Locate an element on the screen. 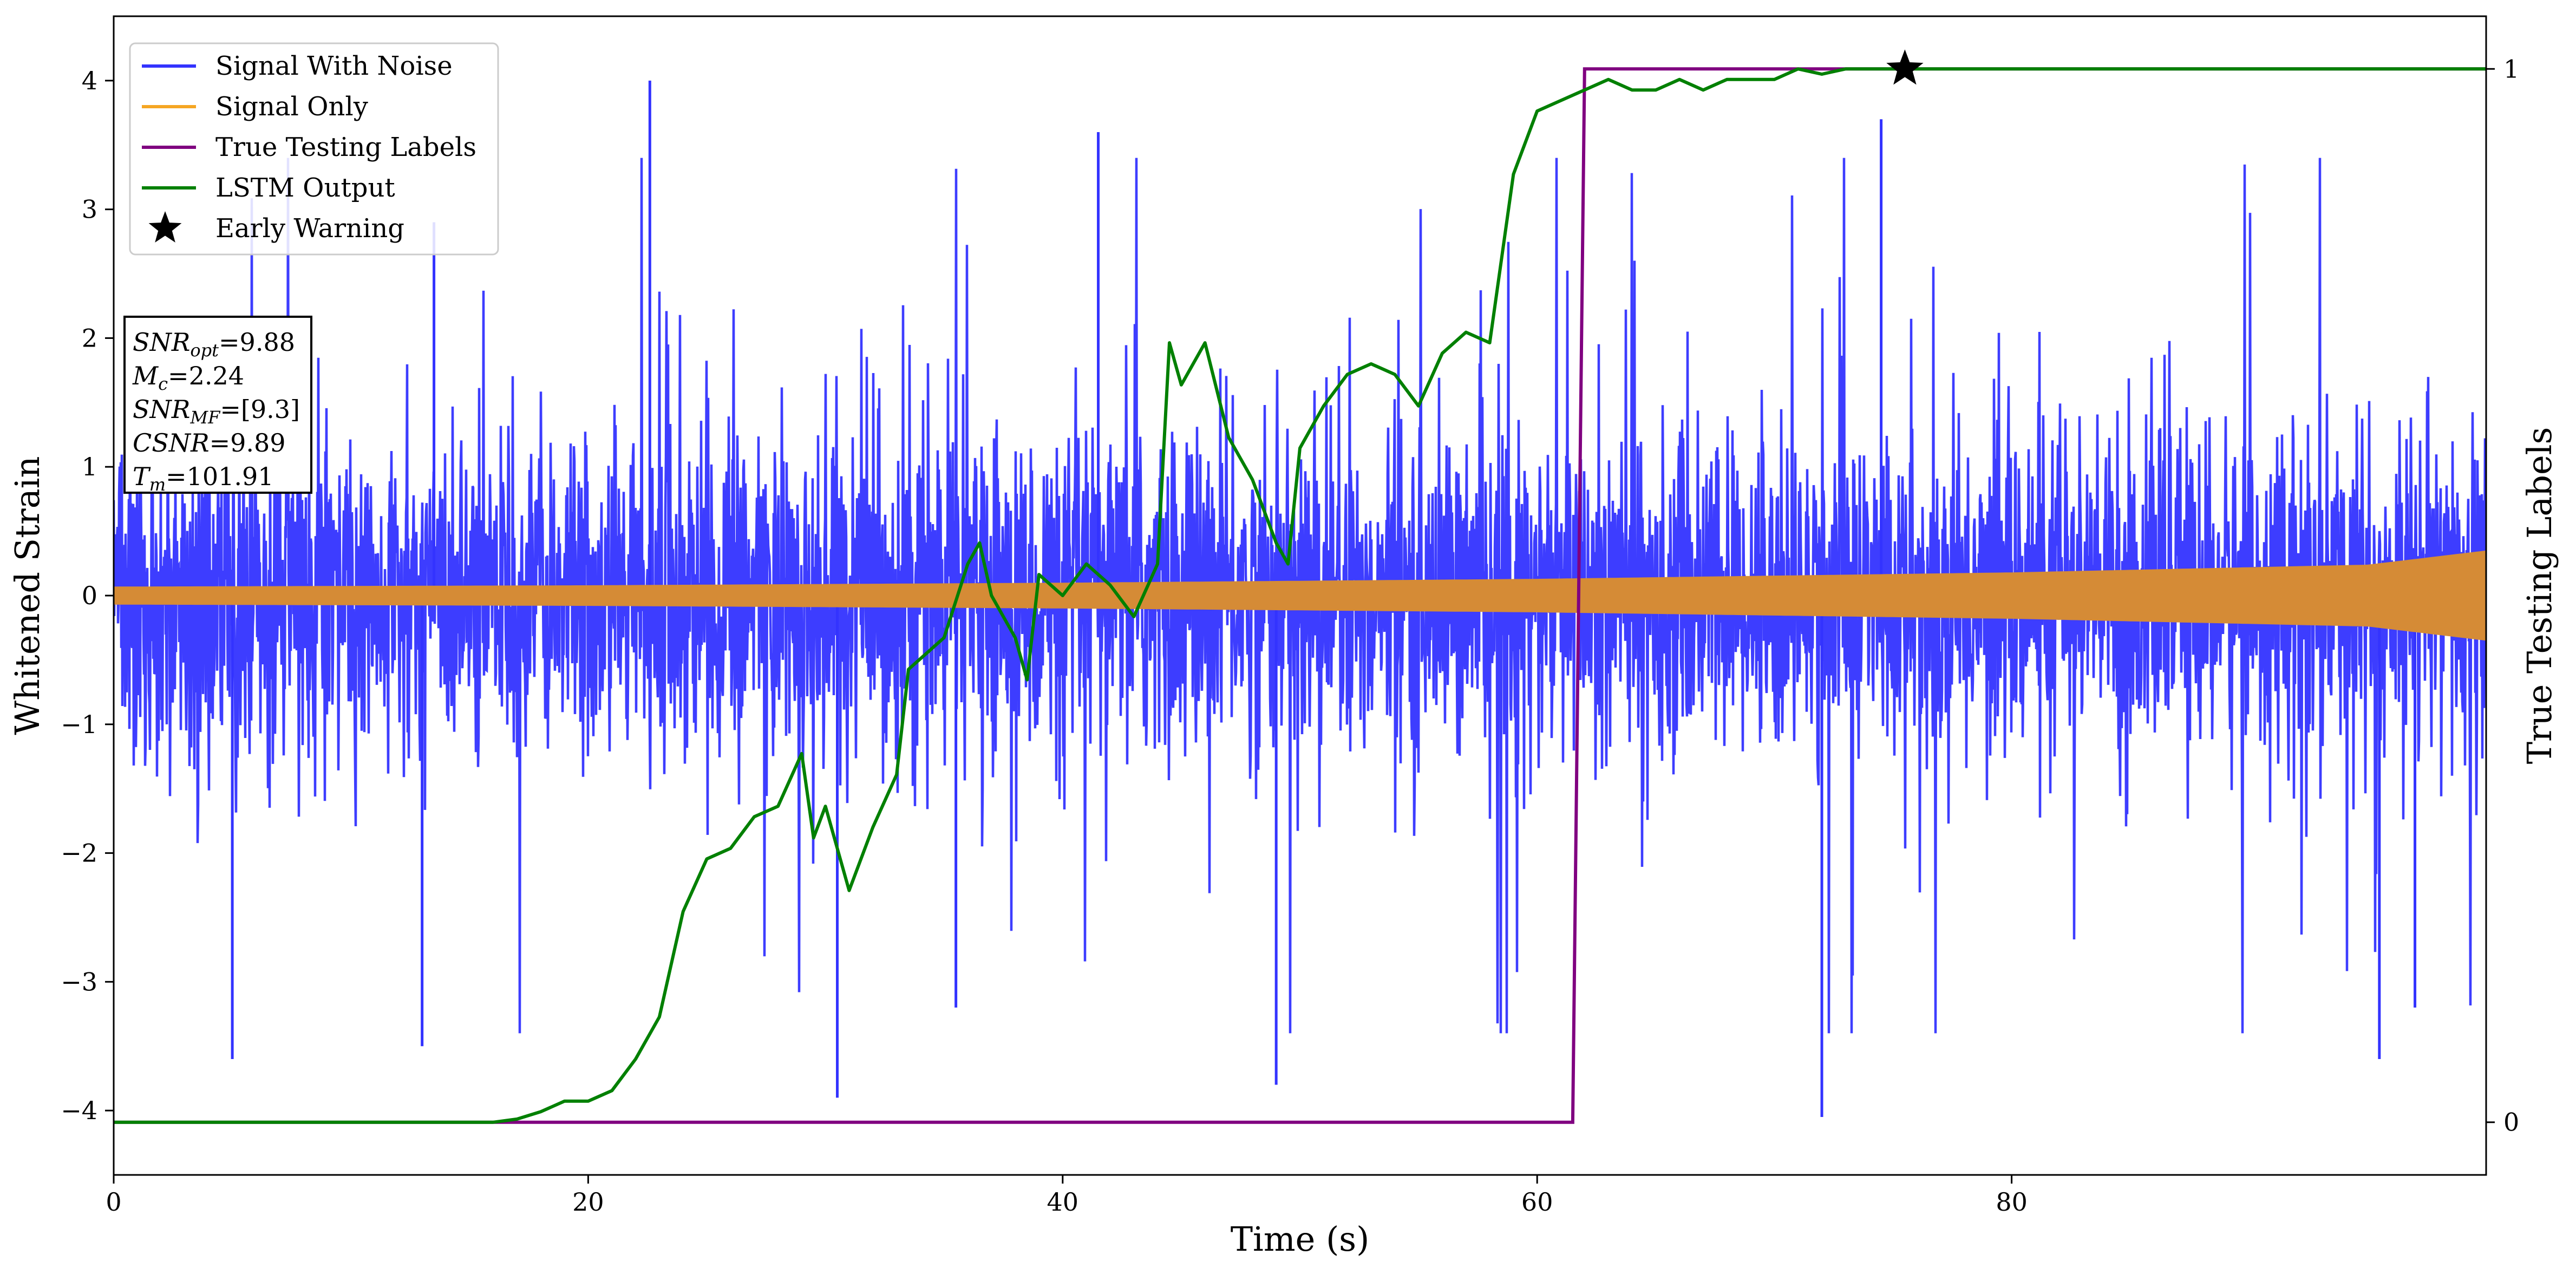  x-tick-label: 0 is located at coordinates (113, 1202).